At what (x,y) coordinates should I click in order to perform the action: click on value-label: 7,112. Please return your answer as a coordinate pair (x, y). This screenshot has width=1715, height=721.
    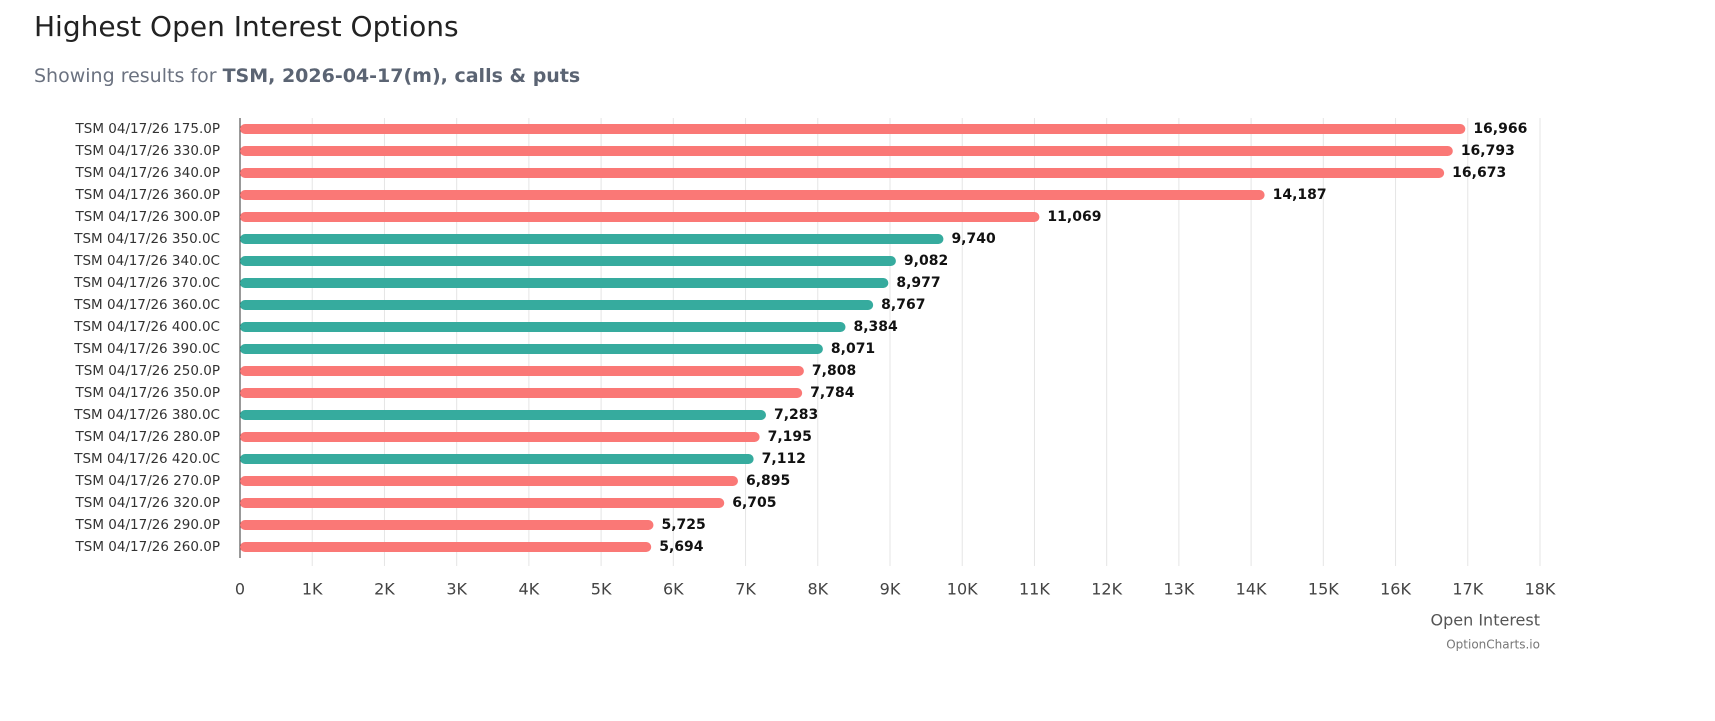
    Looking at the image, I should click on (784, 459).